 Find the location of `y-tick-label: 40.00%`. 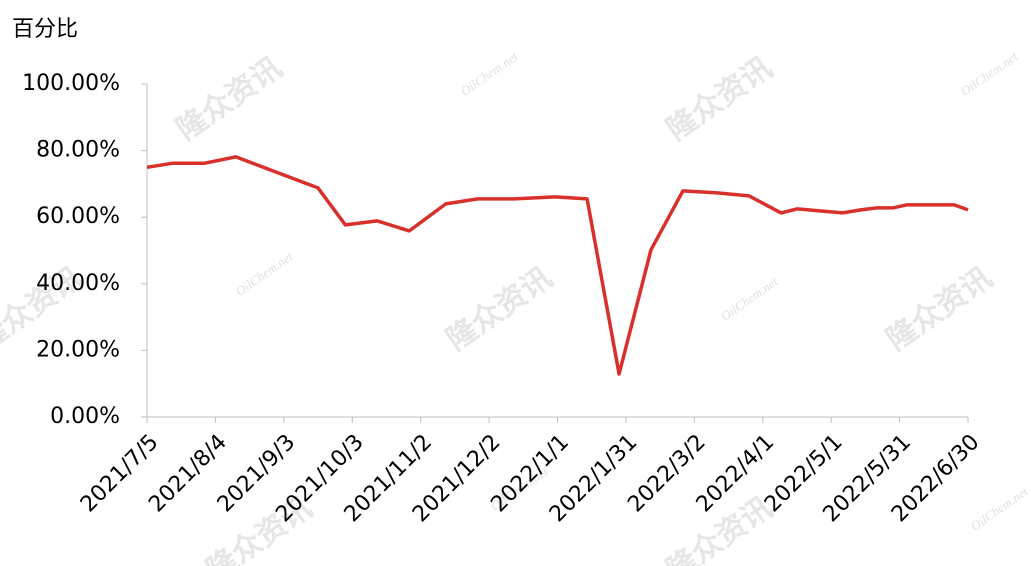

y-tick-label: 40.00% is located at coordinates (78, 283).